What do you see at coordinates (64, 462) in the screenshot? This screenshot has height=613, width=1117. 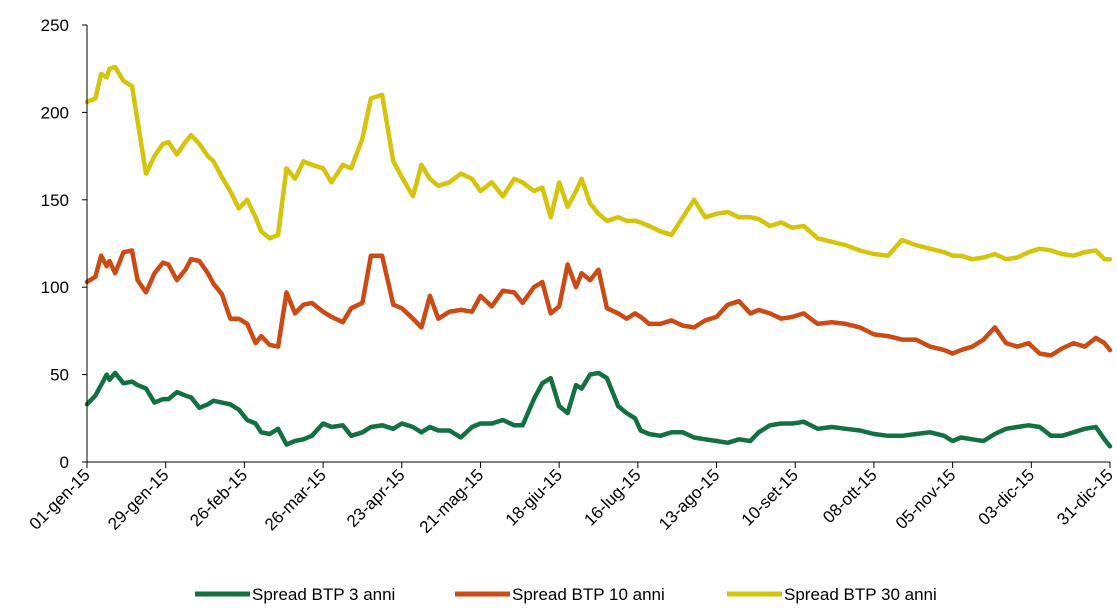 I see `y-tick-label: 0` at bounding box center [64, 462].